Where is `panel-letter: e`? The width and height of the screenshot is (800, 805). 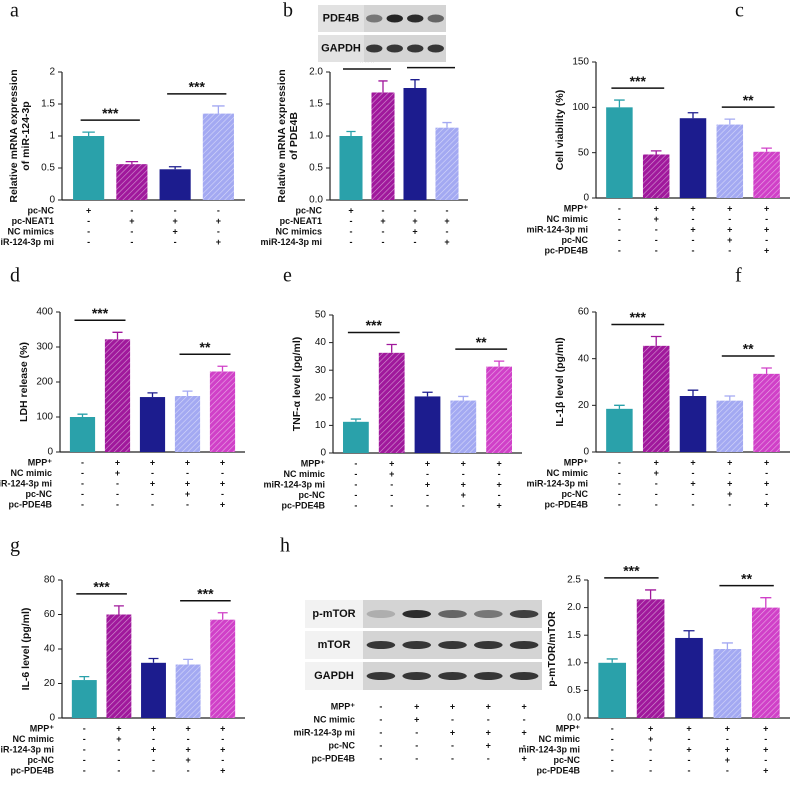
panel-letter: e is located at coordinates (287, 276).